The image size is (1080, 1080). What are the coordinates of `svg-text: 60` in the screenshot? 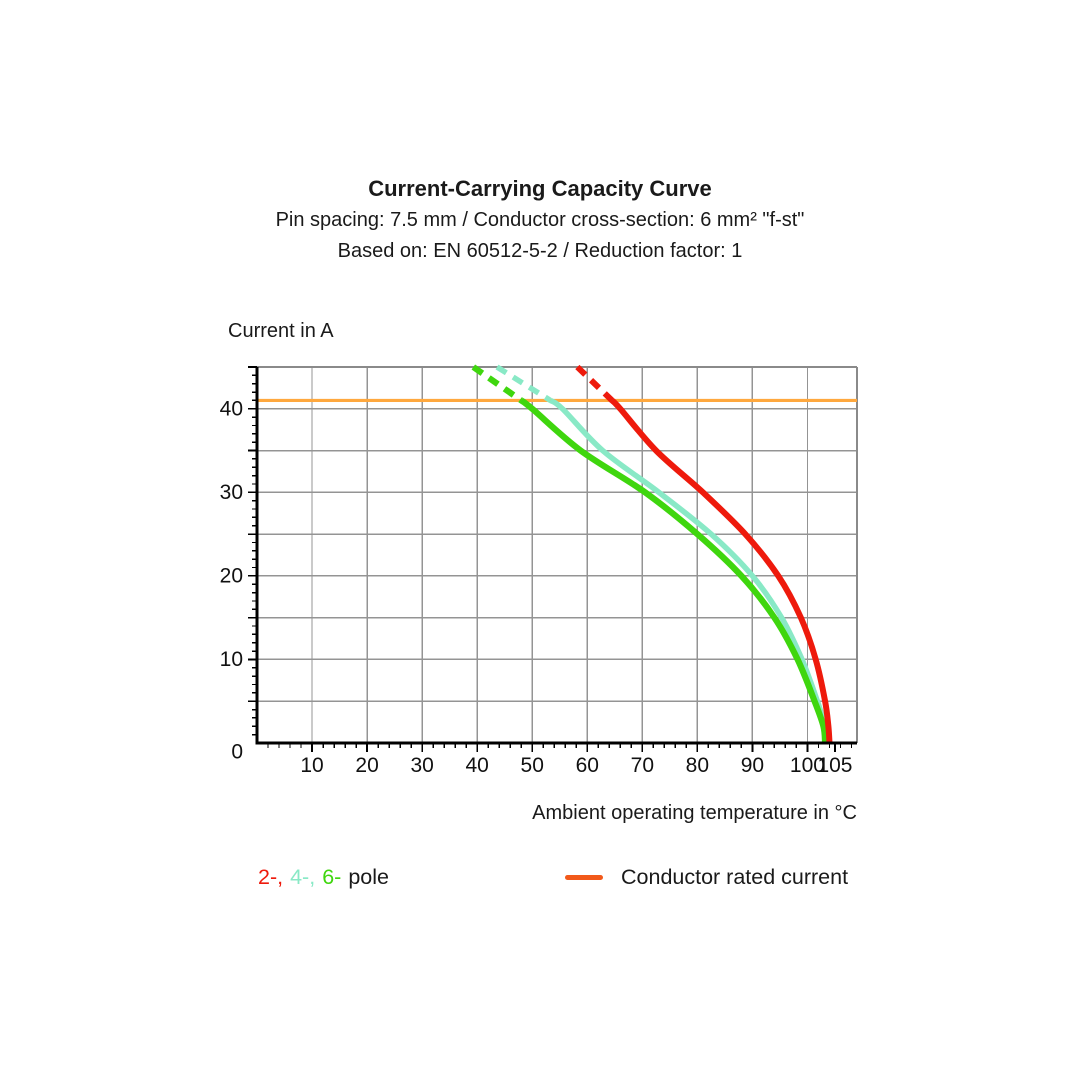 It's located at (587, 765).